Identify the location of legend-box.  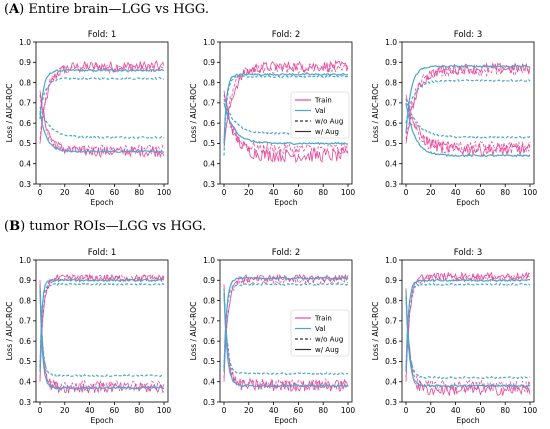
(320, 115).